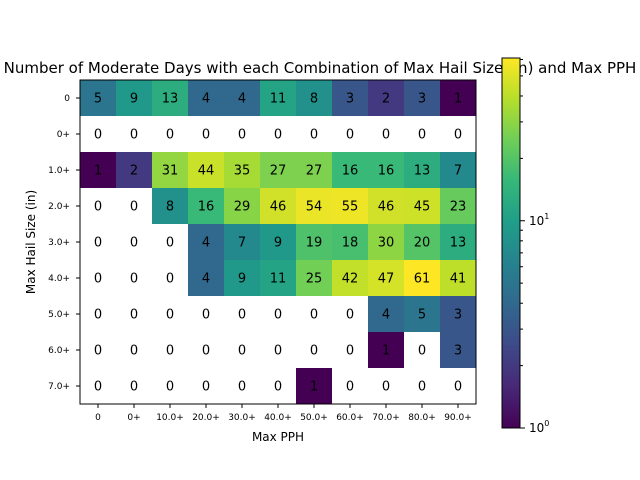 The height and width of the screenshot is (480, 640). I want to click on x-axis-label: Max PPH, so click(278, 437).